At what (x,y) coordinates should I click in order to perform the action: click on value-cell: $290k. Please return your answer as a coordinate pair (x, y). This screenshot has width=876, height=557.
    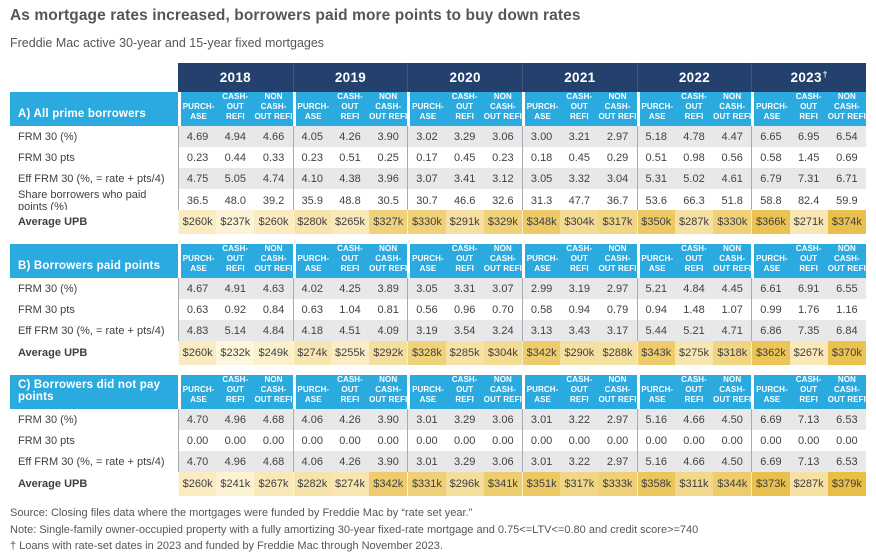
    Looking at the image, I should click on (579, 353).